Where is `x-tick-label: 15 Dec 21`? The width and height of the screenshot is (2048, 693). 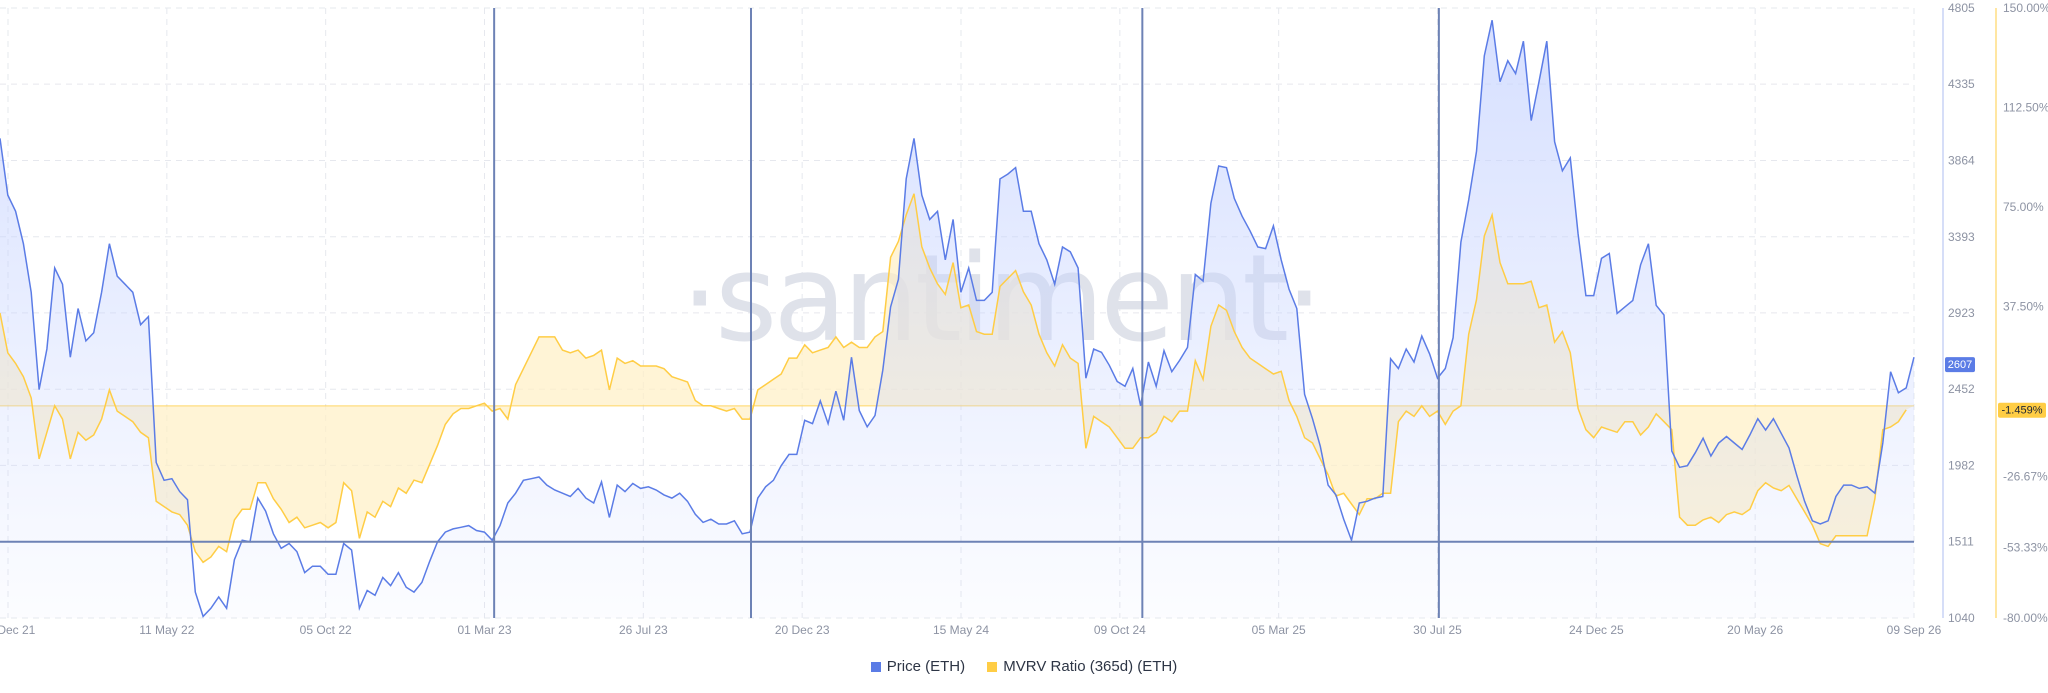 x-tick-label: 15 Dec 21 is located at coordinates (18, 630).